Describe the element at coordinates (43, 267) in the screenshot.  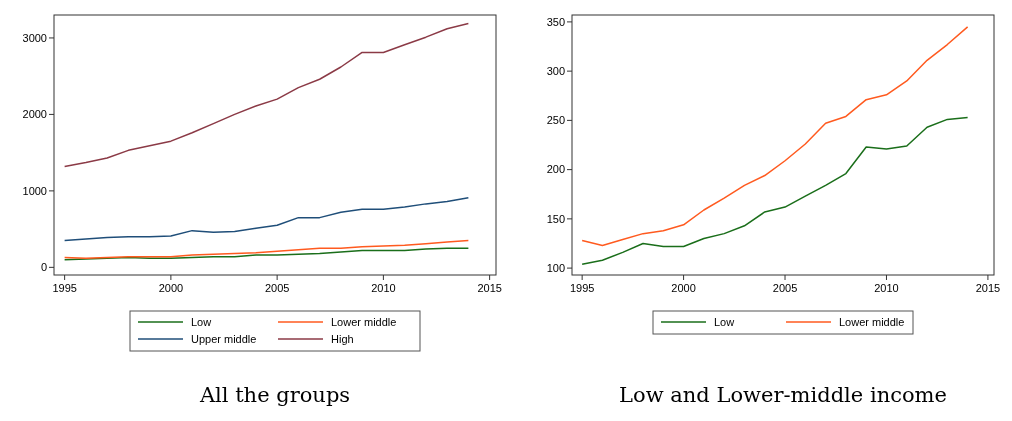
I see `y-tick-label: 0` at that location.